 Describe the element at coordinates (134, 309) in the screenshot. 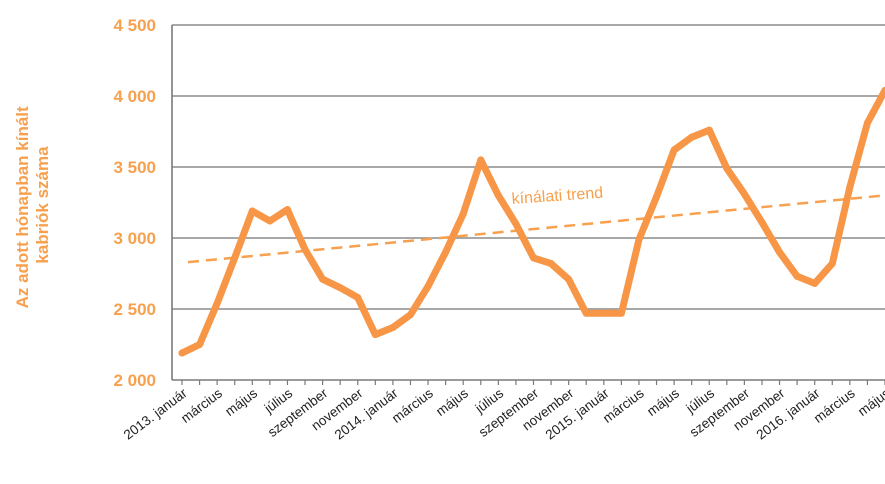

I see `y-tick-label: 2 500` at that location.